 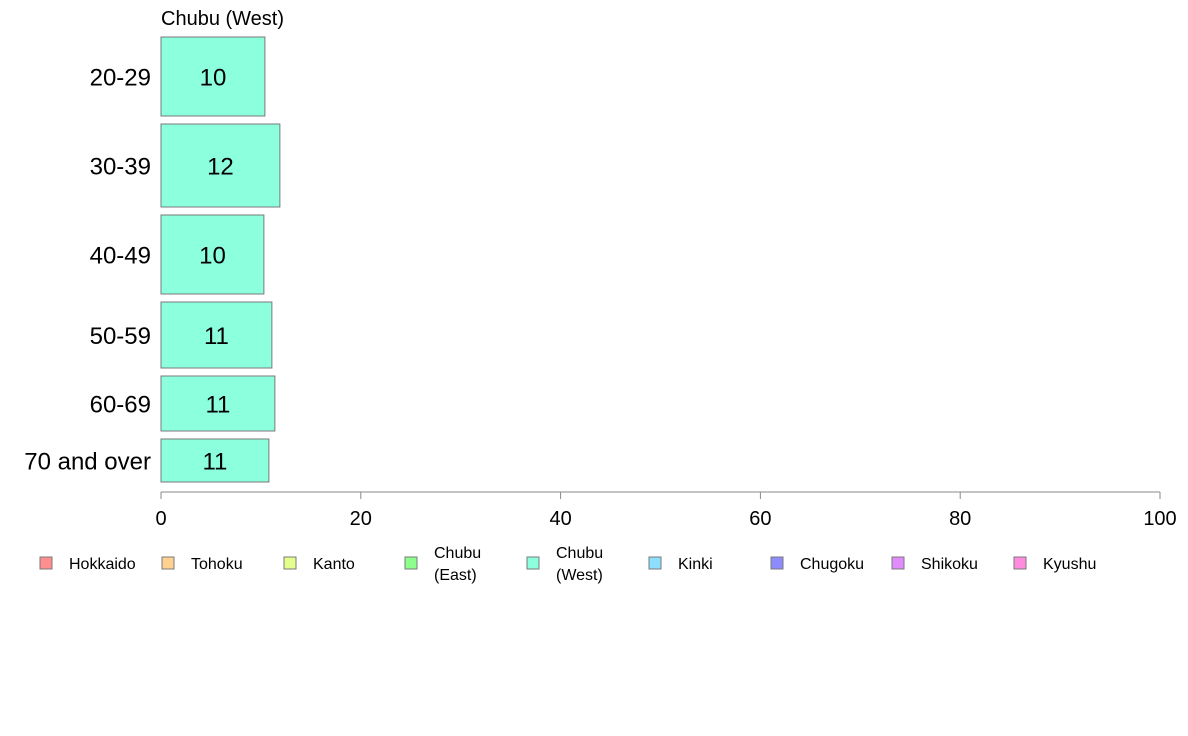 I want to click on legend-label: Kyushu, so click(x=1069, y=564).